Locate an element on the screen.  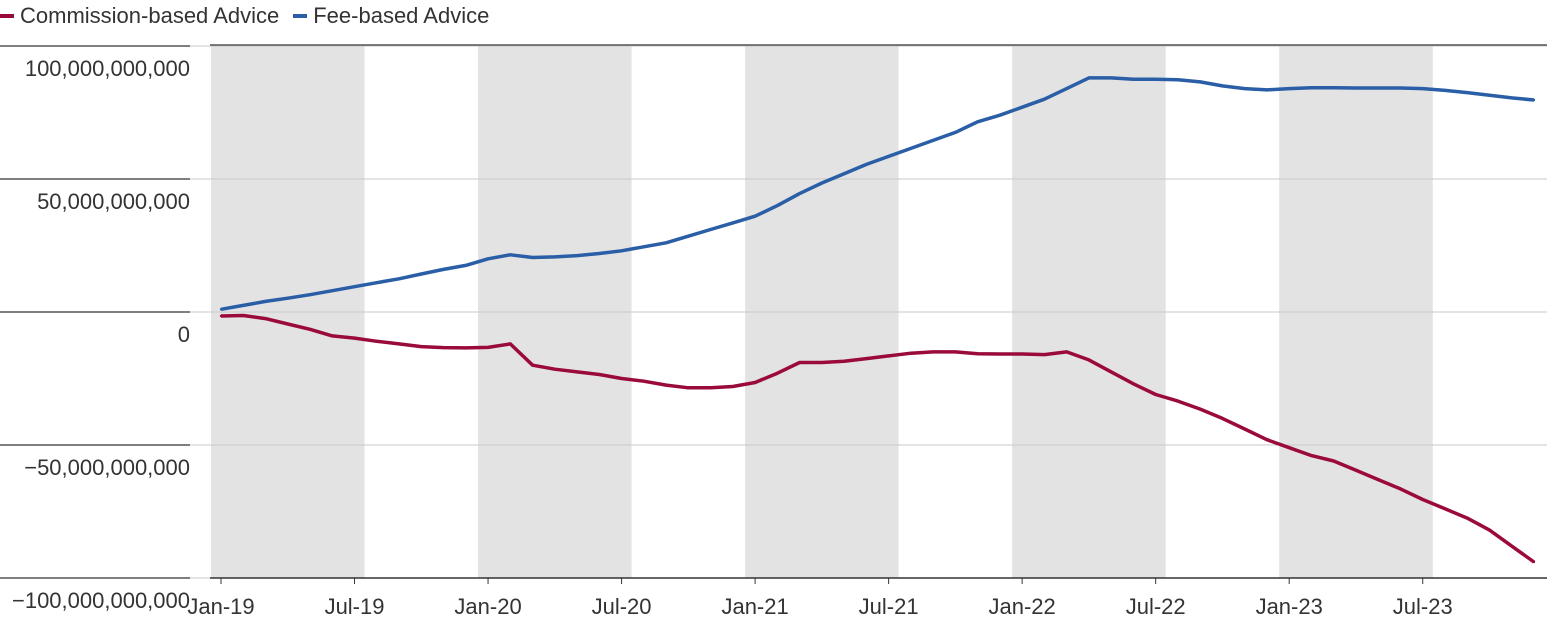
x-tick-label-4: Jan-21 is located at coordinates (754, 606).